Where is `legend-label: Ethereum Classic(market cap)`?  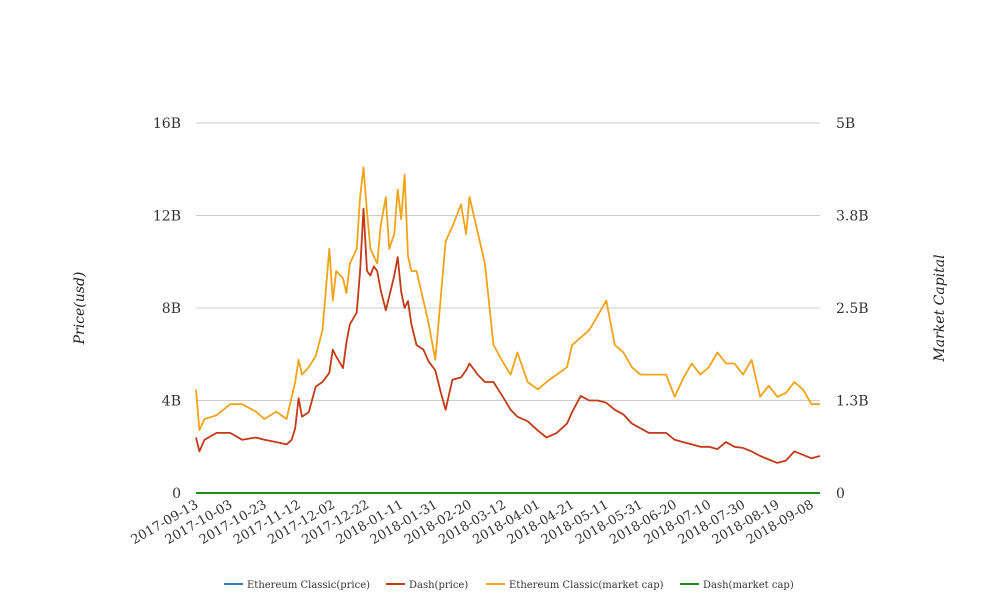
legend-label: Ethereum Classic(market cap) is located at coordinates (586, 585).